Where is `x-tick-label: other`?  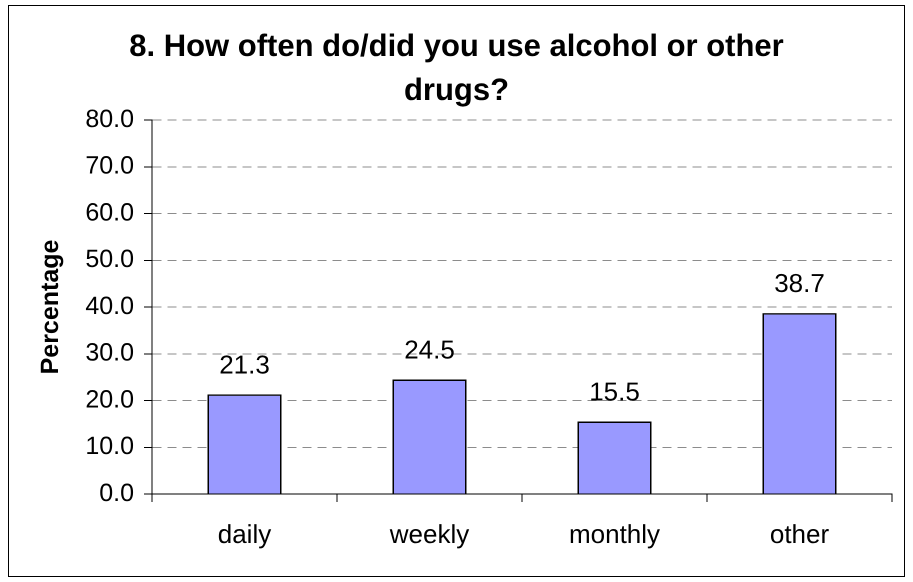 x-tick-label: other is located at coordinates (800, 533).